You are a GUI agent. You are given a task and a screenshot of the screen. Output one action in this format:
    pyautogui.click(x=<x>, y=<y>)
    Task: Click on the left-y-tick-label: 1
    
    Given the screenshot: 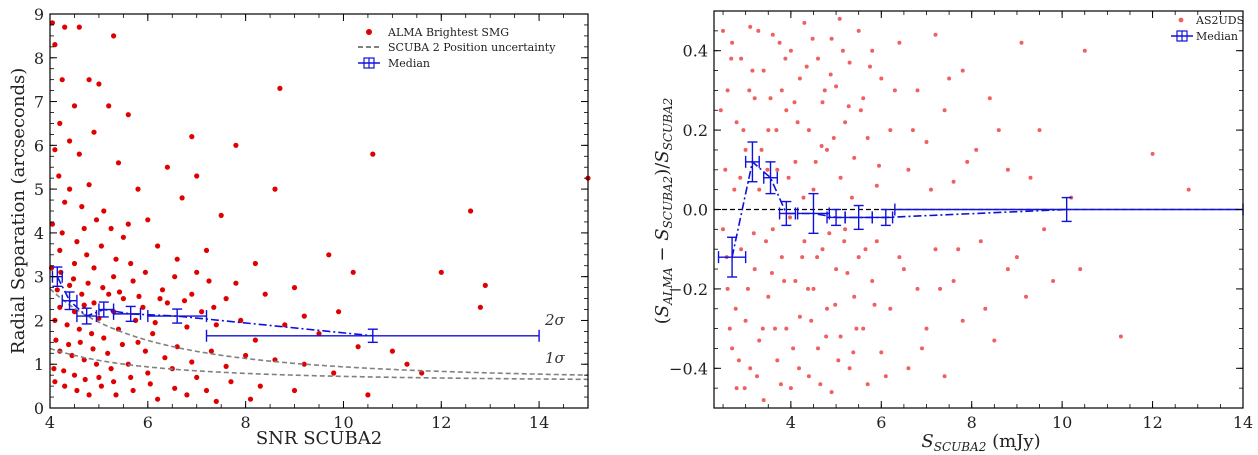 What is the action you would take?
    pyautogui.click(x=39, y=364)
    